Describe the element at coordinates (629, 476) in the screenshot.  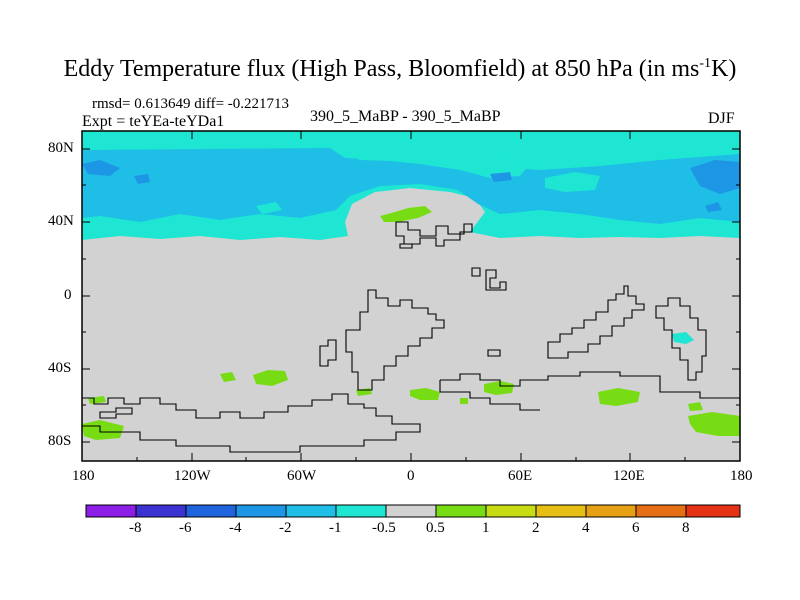
I see `x-tick-label: 120E` at that location.